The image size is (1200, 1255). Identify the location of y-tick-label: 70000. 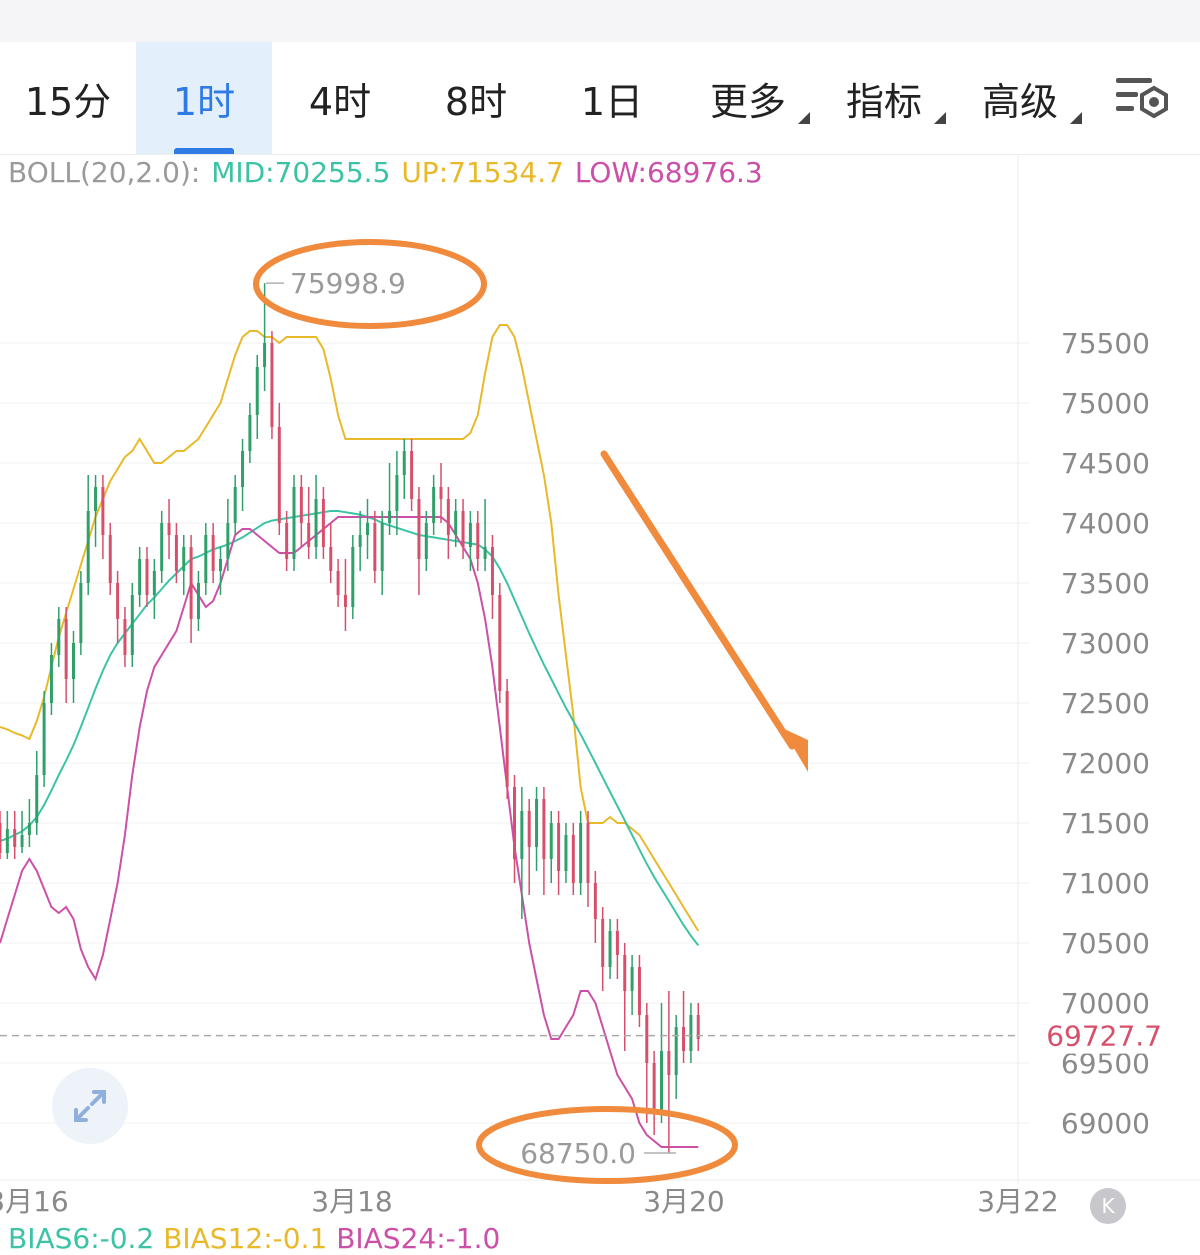
(1105, 1003).